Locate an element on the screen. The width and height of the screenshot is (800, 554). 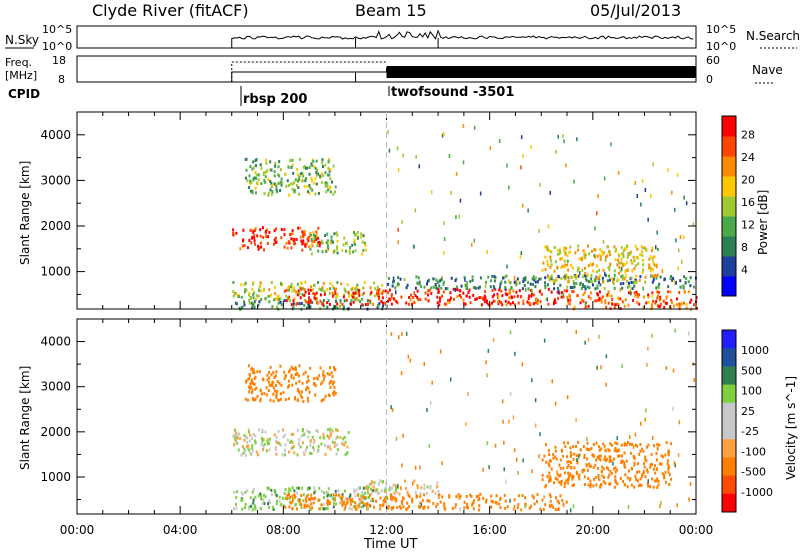
nsearch-tick-top: 10^5 is located at coordinates (721, 29).